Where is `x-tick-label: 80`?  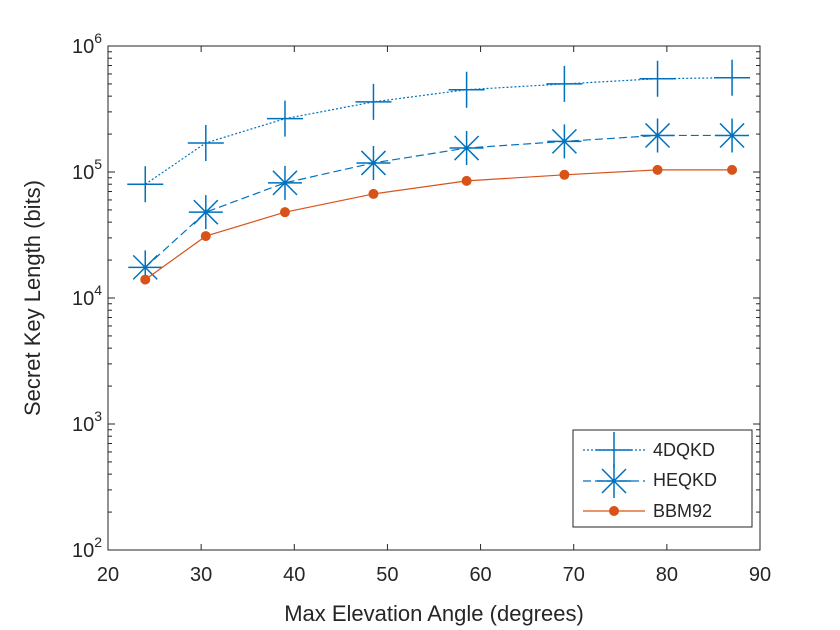
x-tick-label: 80 is located at coordinates (667, 575).